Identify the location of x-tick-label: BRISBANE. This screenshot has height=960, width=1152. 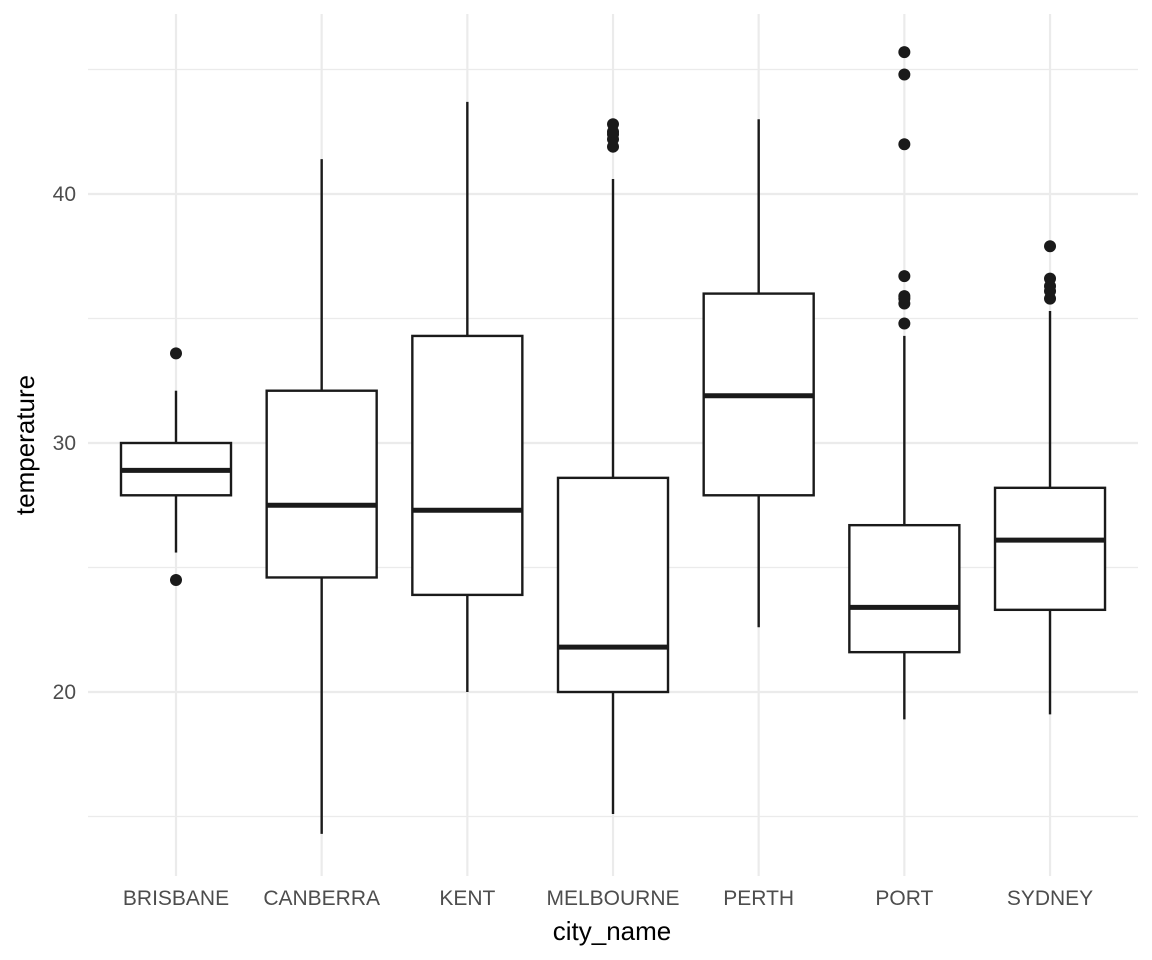
(176, 898).